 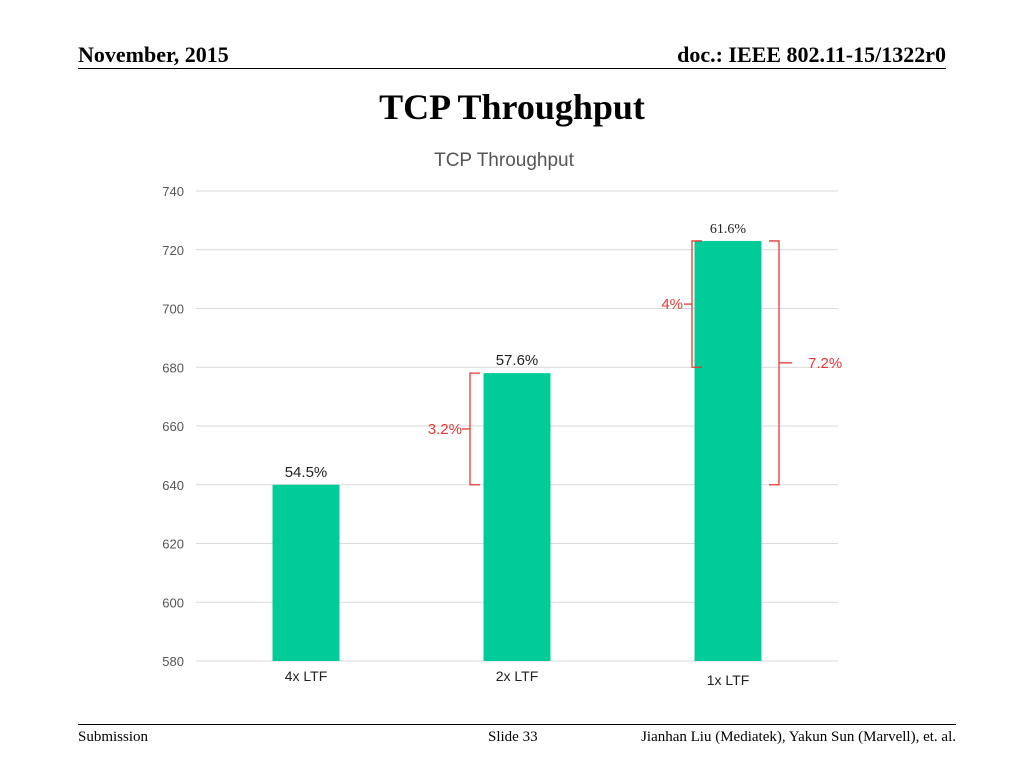 I want to click on header-divider, so click(x=512, y=68).